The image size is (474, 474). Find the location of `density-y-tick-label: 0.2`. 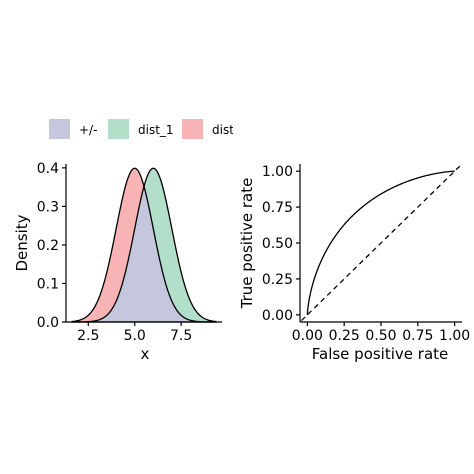

density-y-tick-label: 0.2 is located at coordinates (48, 246).